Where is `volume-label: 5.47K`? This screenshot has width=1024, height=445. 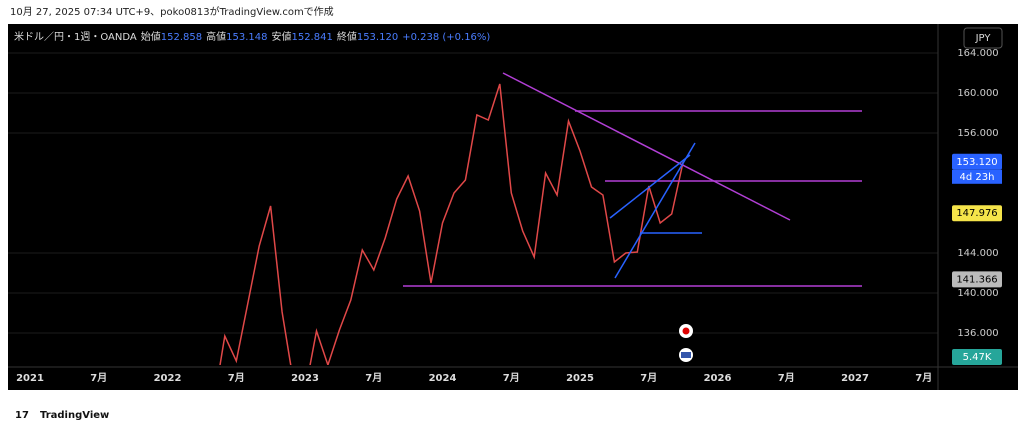
volume-label: 5.47K is located at coordinates (977, 357).